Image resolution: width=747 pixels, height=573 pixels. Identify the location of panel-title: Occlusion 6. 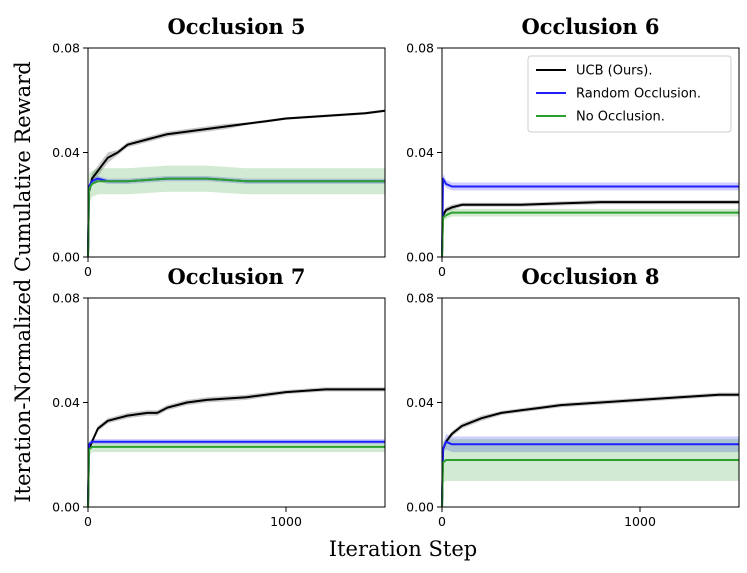
(590, 26).